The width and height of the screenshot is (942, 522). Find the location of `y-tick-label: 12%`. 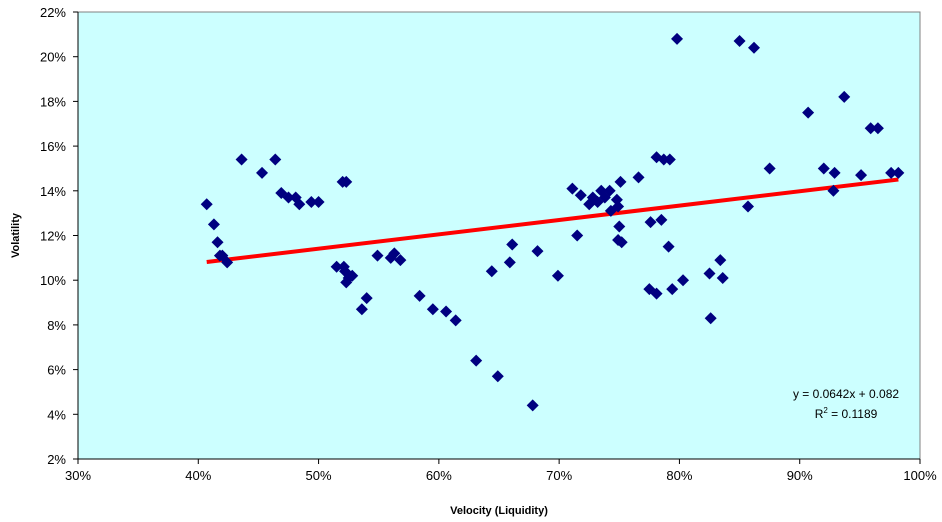

y-tick-label: 12% is located at coordinates (53, 236).